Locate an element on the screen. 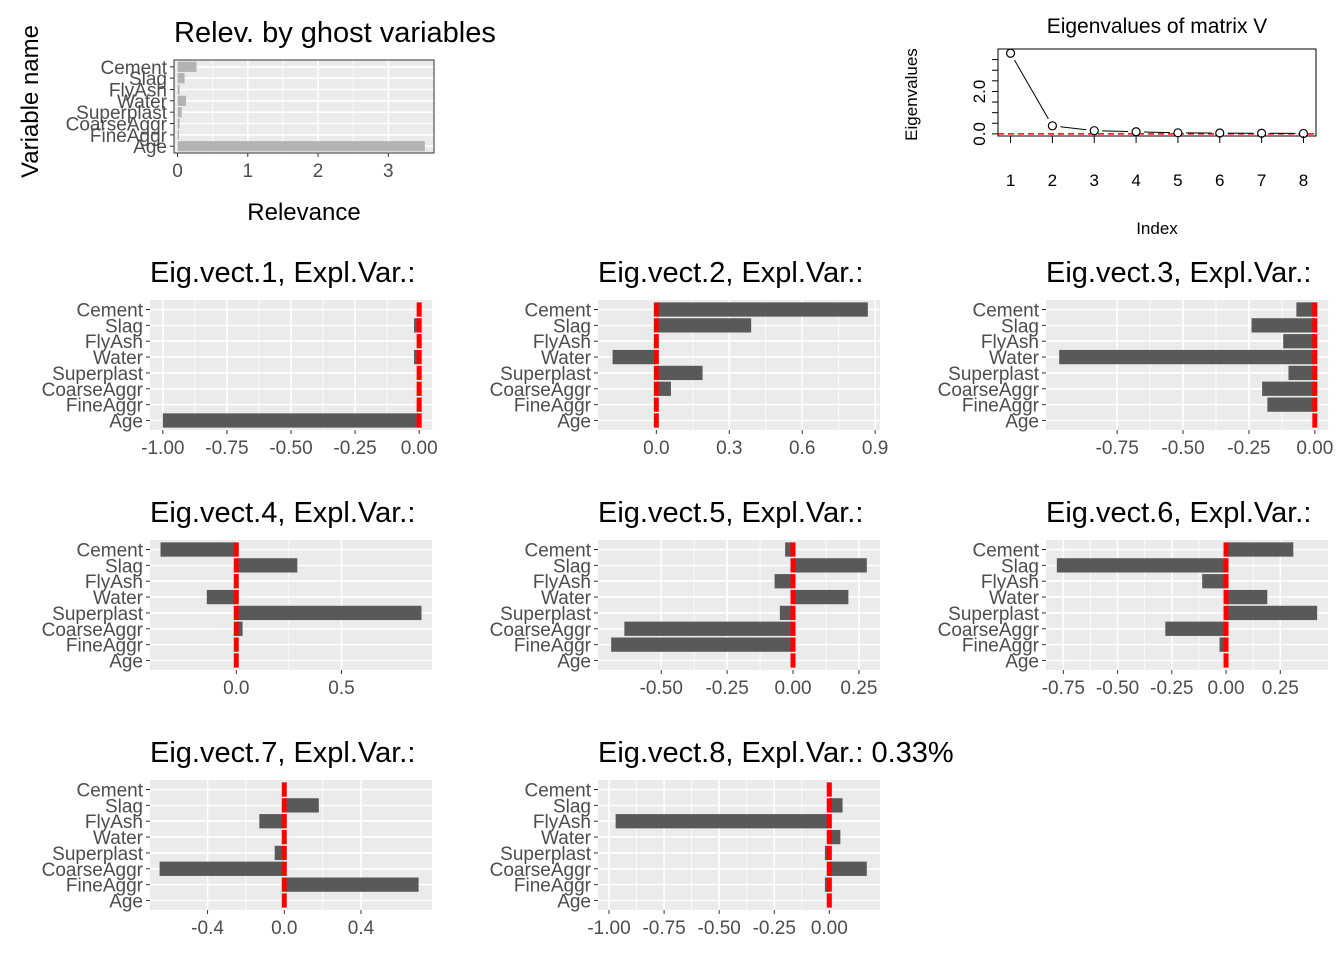 This screenshot has width=1344, height=960. chart-title: Eig.vect.6, Expl.Var.: is located at coordinates (1178, 513).